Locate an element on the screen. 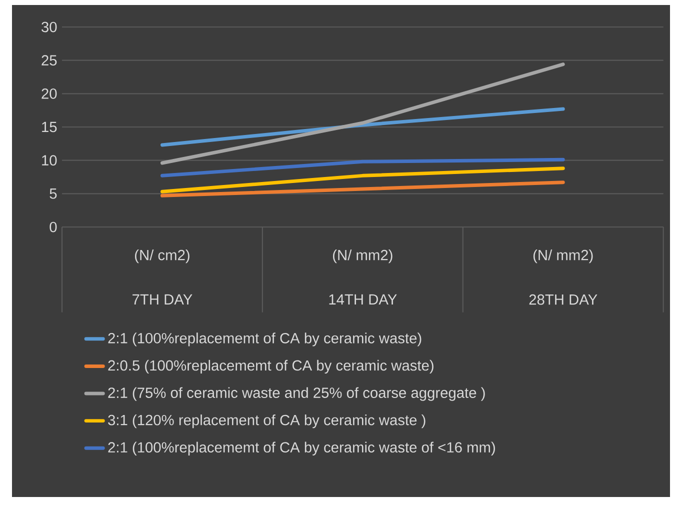  y-tick-label: 0 is located at coordinates (53, 227).